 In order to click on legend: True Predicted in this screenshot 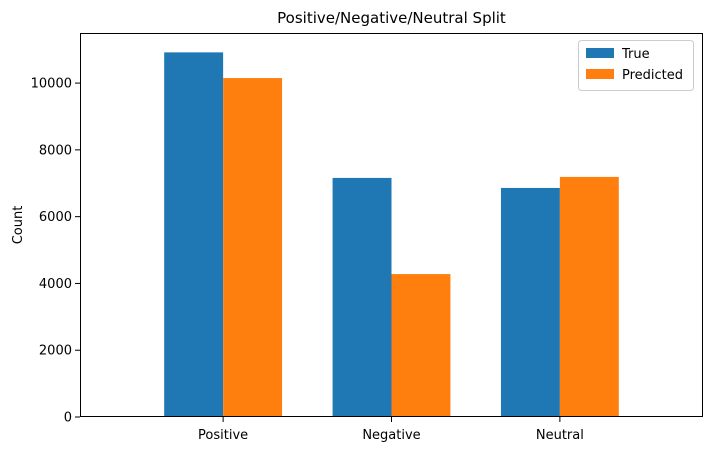, I will do `click(636, 65)`.